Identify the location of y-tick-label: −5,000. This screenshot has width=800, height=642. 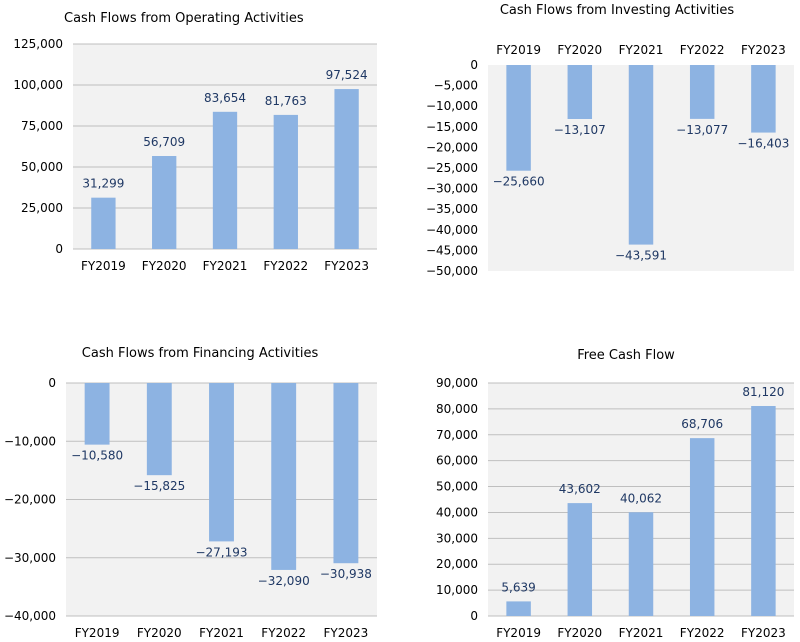
(456, 86).